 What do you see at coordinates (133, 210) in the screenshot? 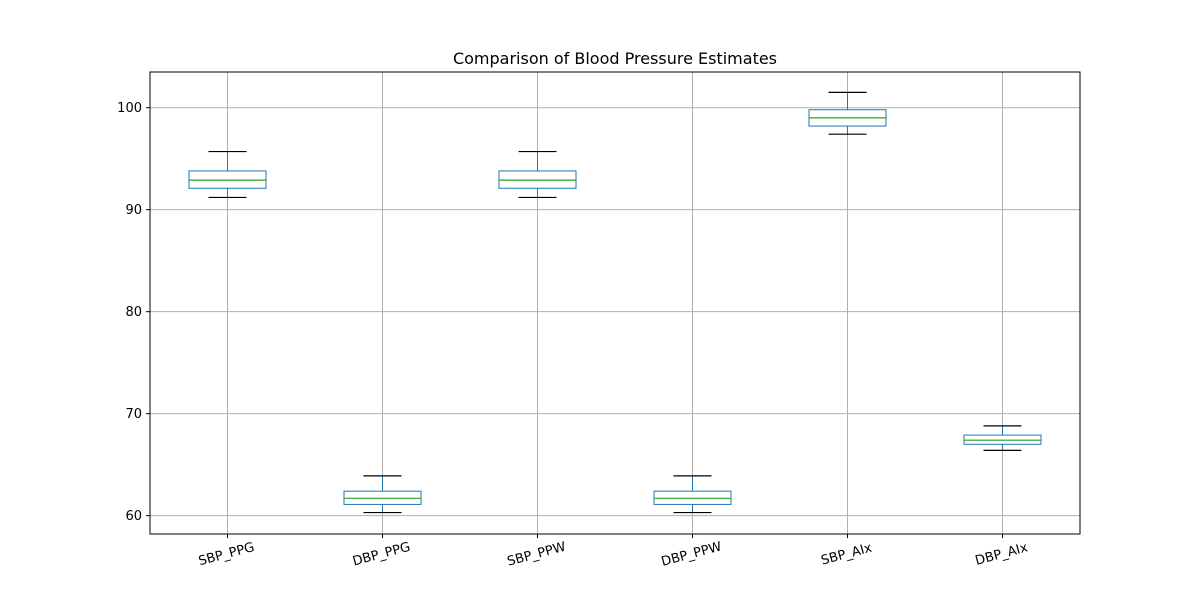
I see `y-tick-label: 90` at bounding box center [133, 210].